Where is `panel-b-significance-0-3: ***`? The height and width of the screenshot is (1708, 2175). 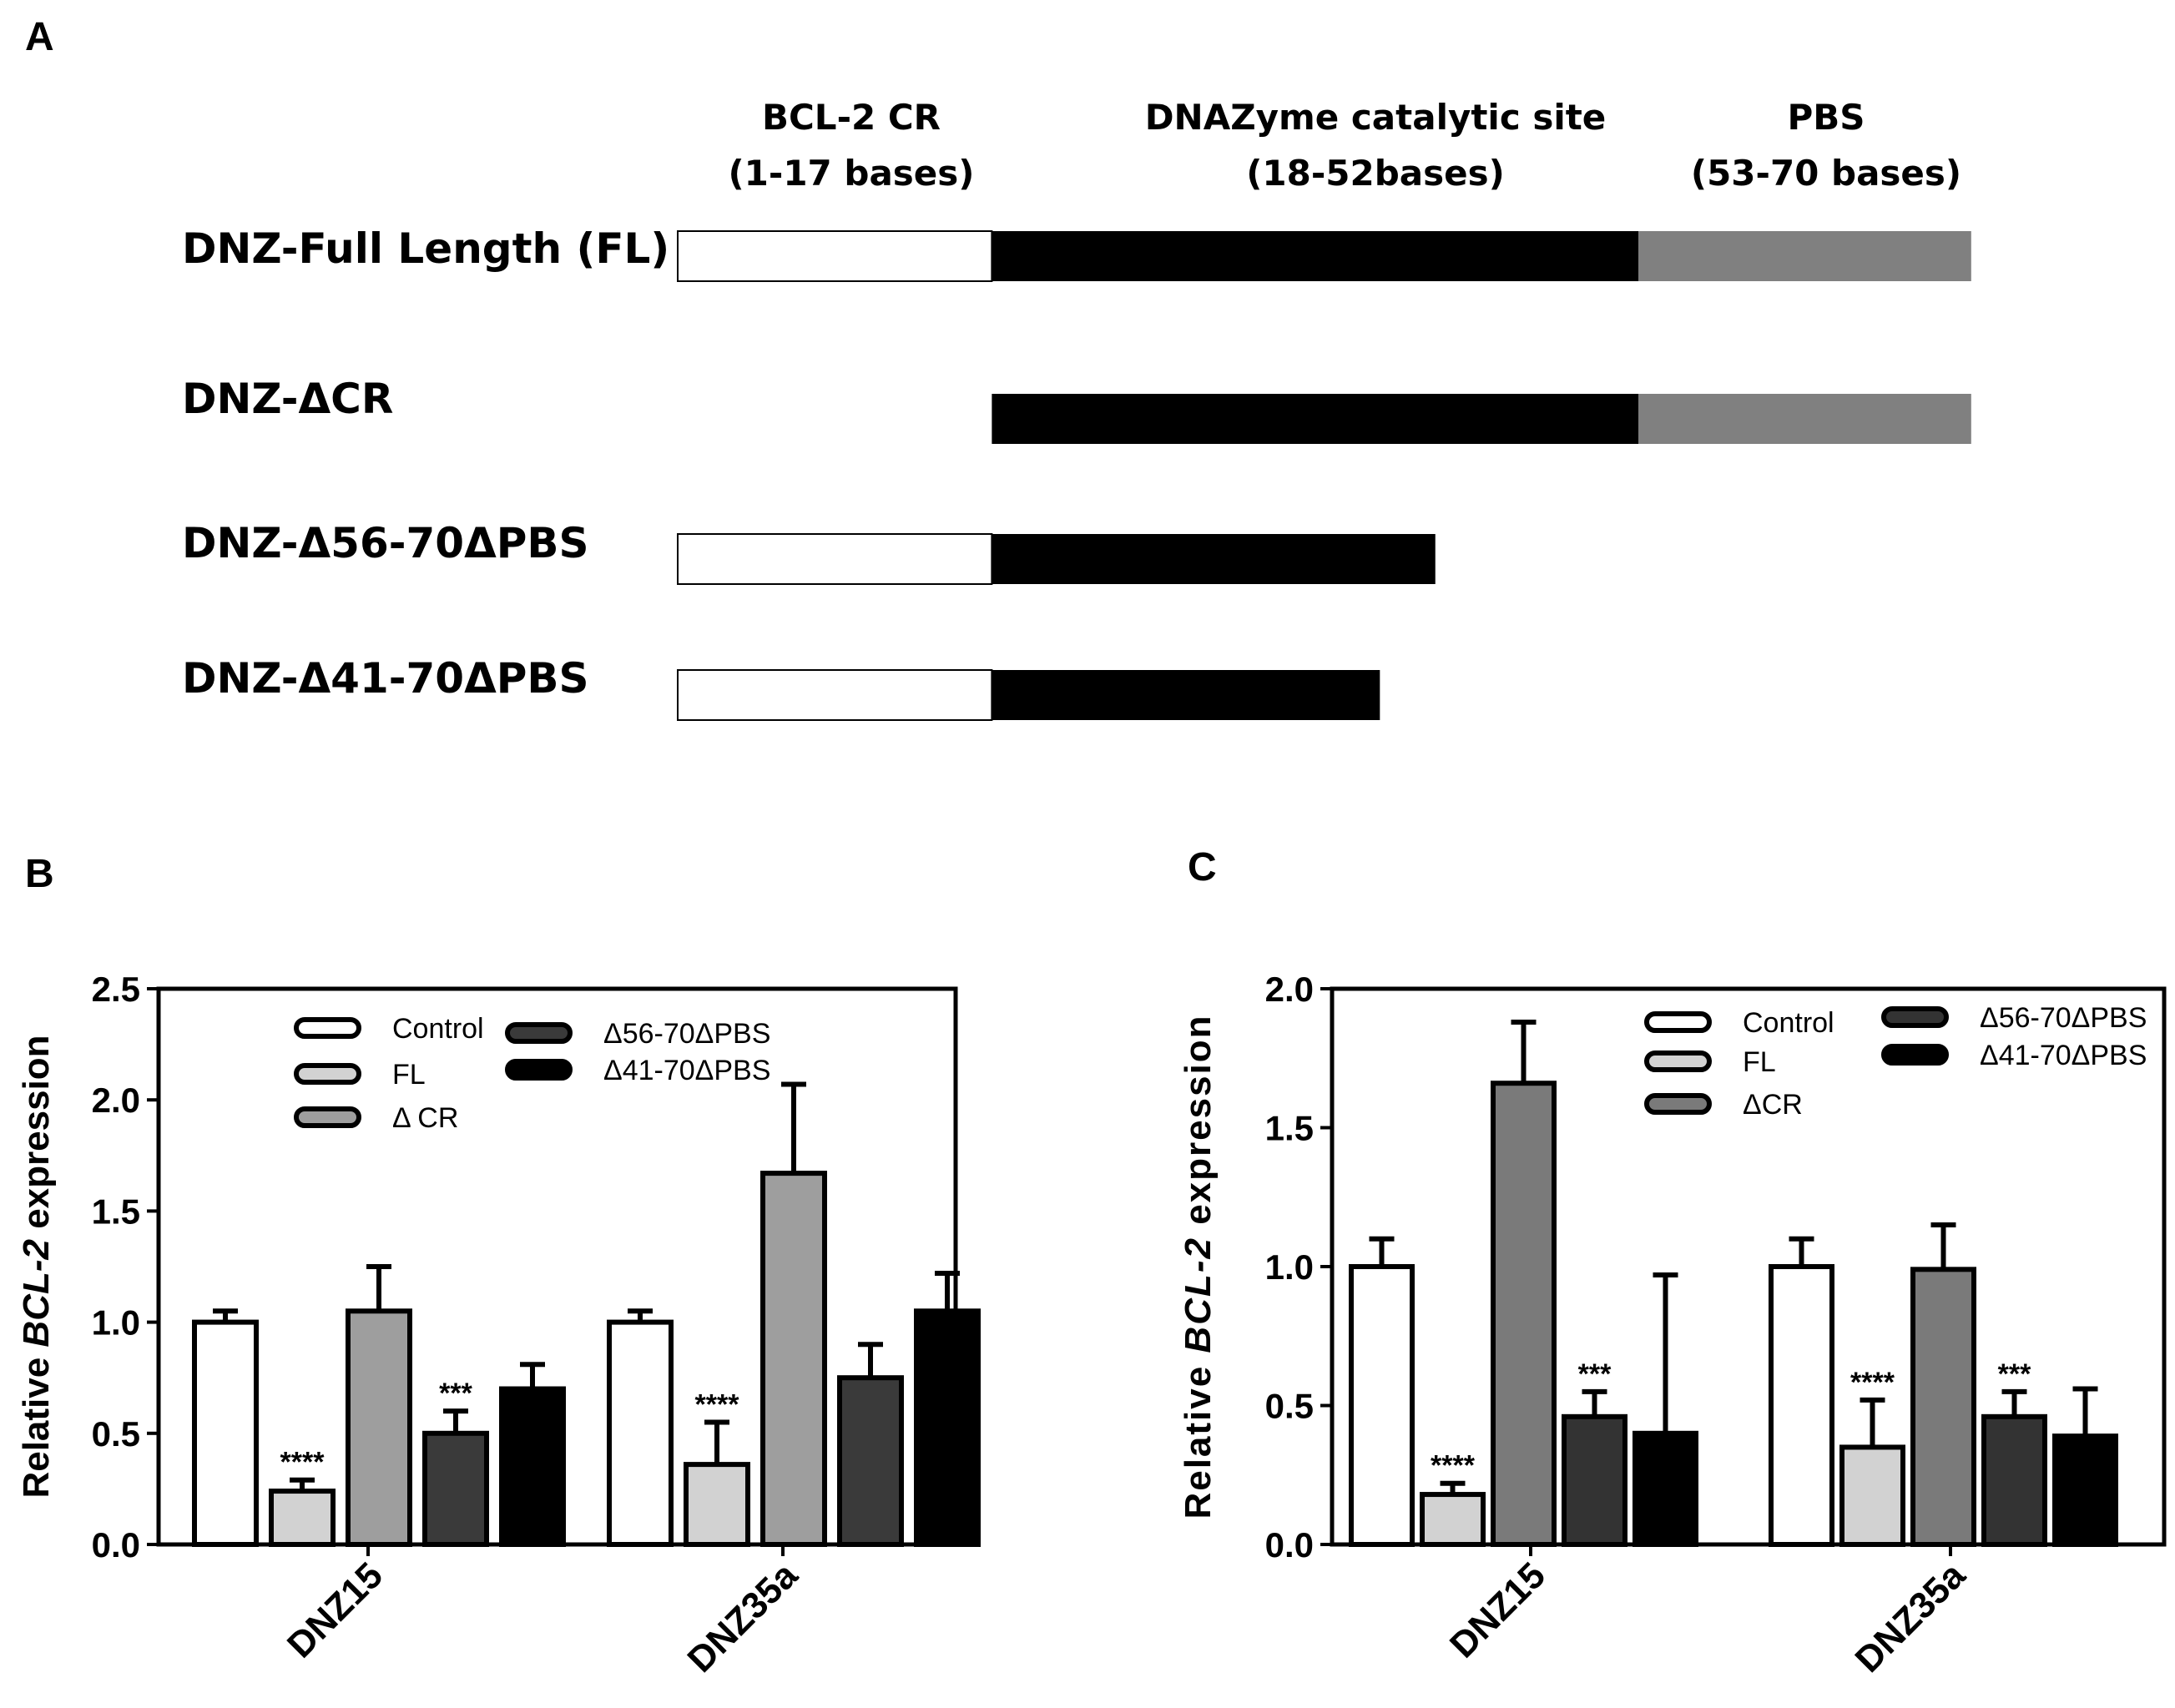 panel-b-significance-0-3: *** is located at coordinates (455, 1393).